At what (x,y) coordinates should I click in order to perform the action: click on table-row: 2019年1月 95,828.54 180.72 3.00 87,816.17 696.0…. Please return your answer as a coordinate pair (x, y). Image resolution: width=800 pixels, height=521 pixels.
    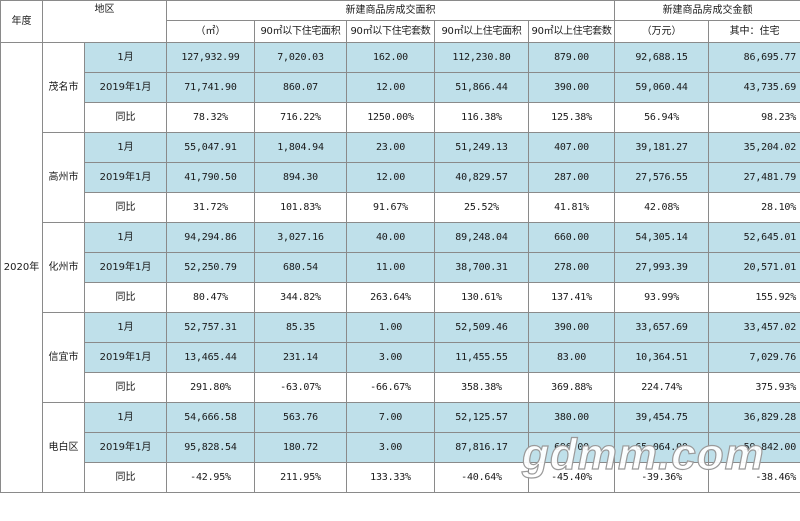
    Looking at the image, I should click on (400, 447).